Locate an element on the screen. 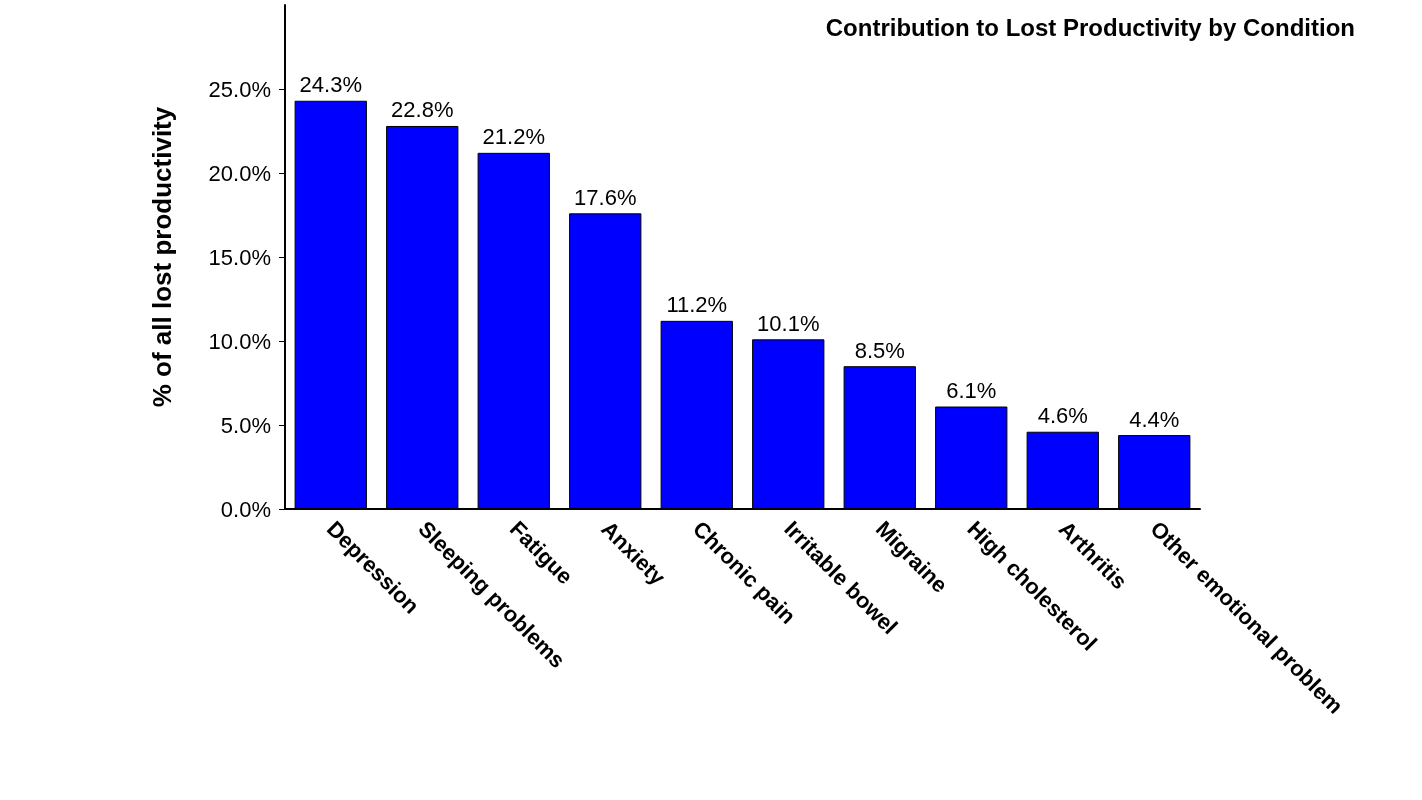  data-label: 4.6% is located at coordinates (1062, 416).